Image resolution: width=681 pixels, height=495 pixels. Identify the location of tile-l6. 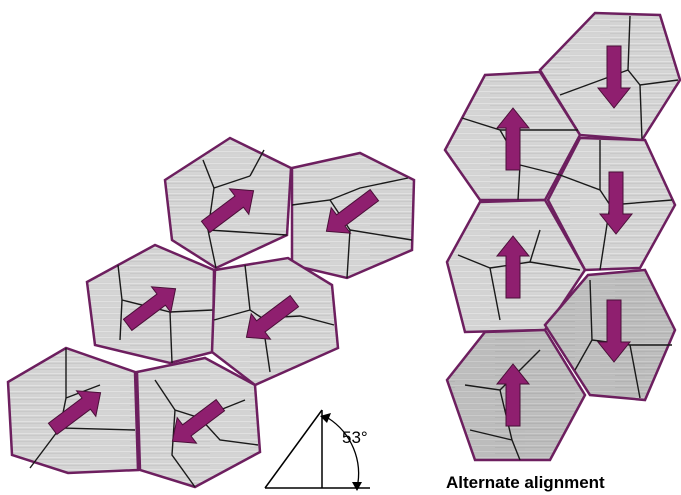
(198, 422).